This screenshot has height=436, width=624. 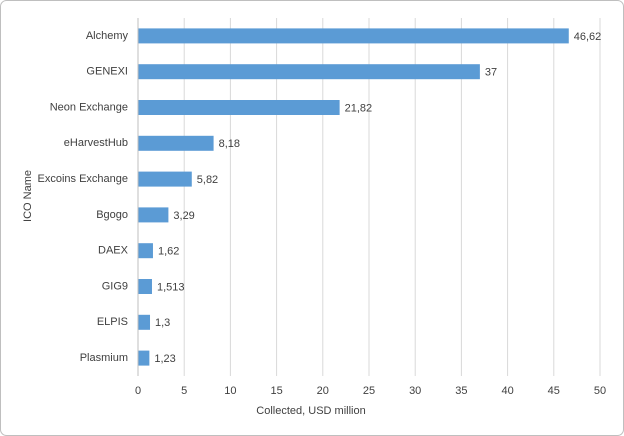 What do you see at coordinates (138, 391) in the screenshot?
I see `x-tick-label: 0` at bounding box center [138, 391].